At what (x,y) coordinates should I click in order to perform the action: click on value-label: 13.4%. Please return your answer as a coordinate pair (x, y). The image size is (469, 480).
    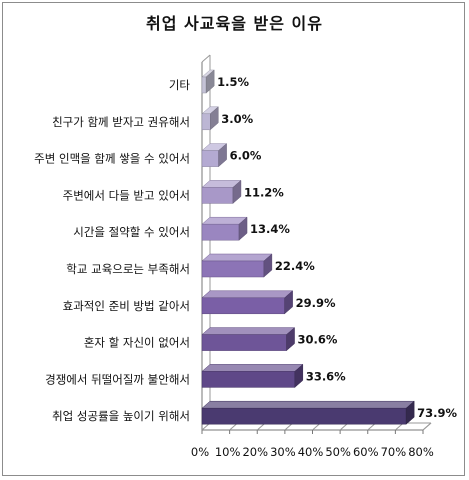
    Looking at the image, I should click on (270, 229).